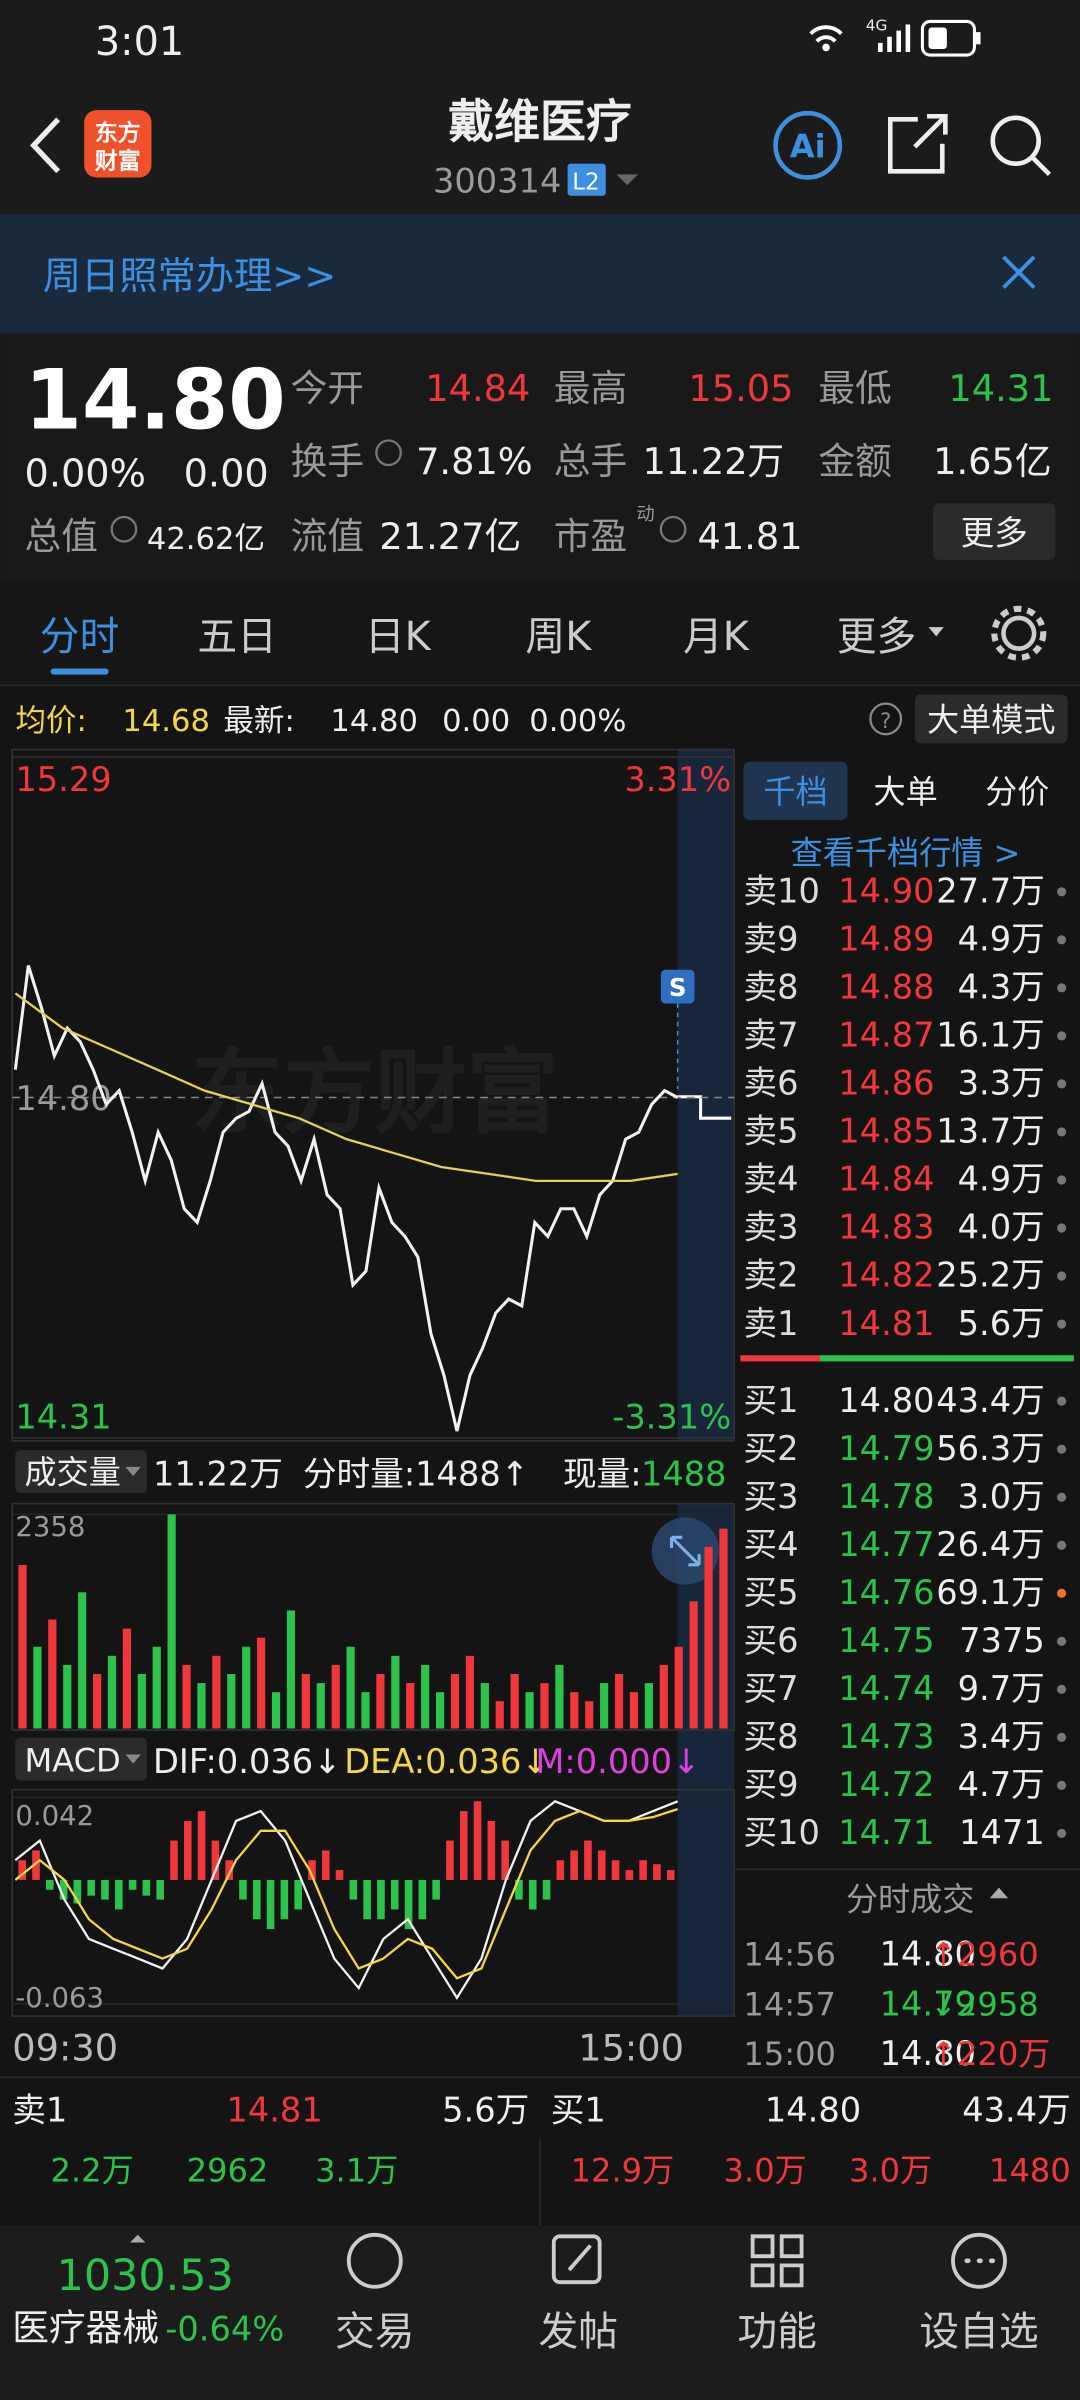  I want to click on tab: 周K, so click(558, 637).